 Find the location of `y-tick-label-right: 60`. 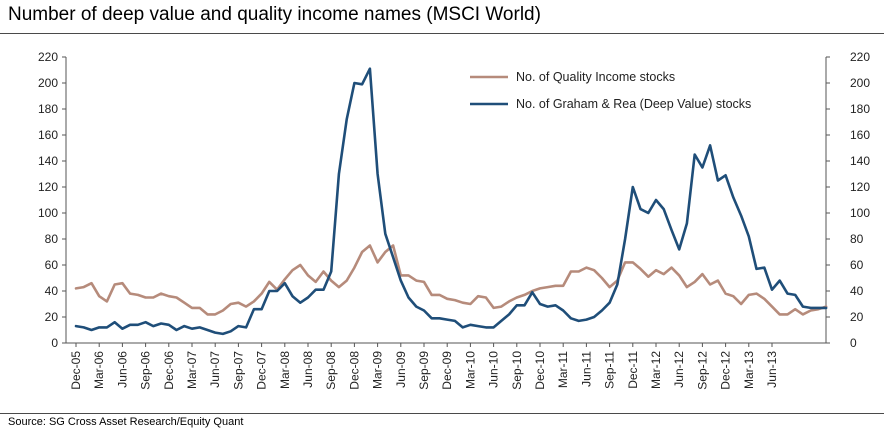

y-tick-label-right: 60 is located at coordinates (857, 265).